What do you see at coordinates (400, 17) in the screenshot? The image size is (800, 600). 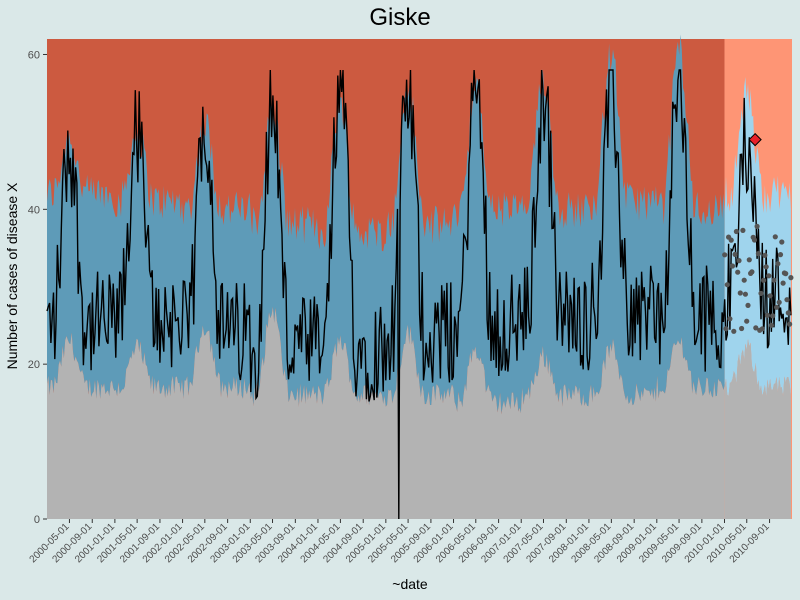 I see `chart-title: Giske` at bounding box center [400, 17].